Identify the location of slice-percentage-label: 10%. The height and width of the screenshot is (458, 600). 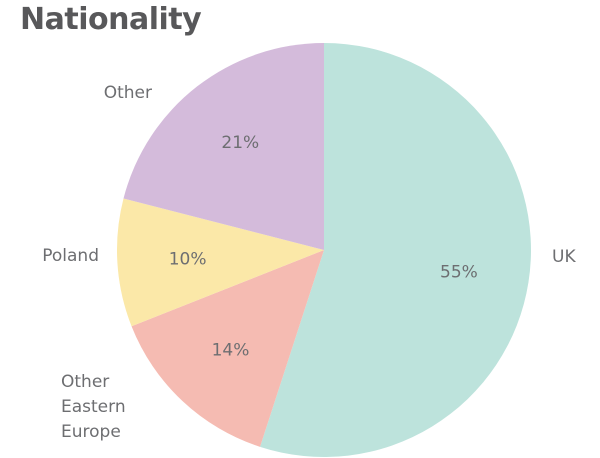
(188, 260).